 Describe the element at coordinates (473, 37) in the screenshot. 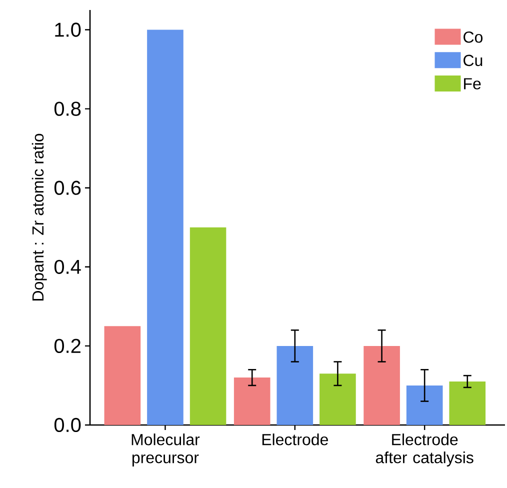

I see `legend-label: Co` at that location.